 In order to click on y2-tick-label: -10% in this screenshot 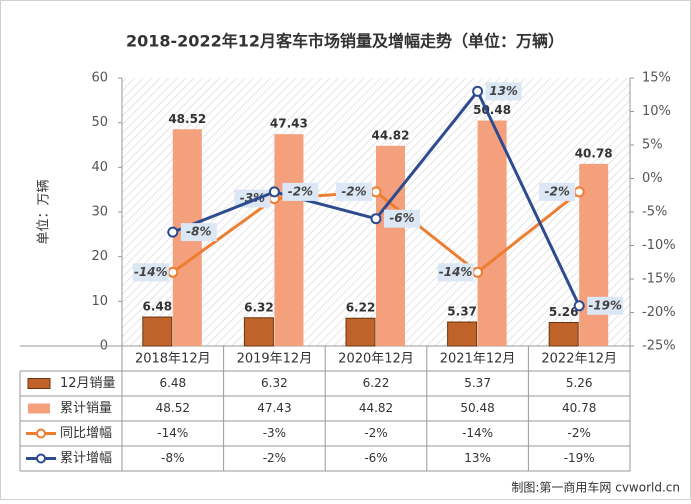, I will do `click(659, 245)`.